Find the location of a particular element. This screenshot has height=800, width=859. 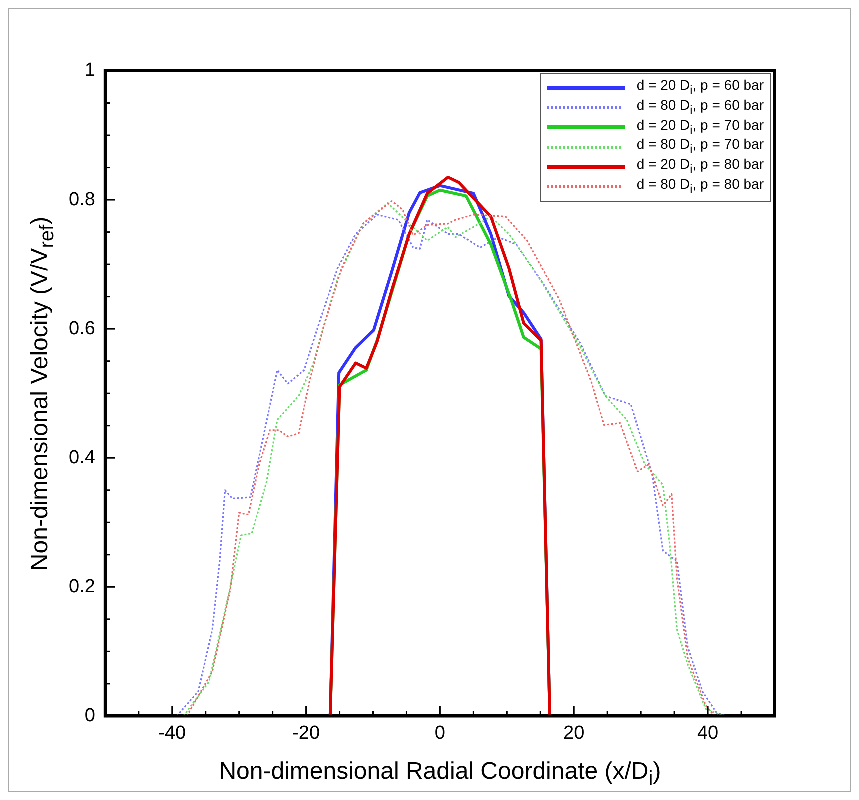

legend-label: d = 20 D$_{i}$, p = 80 bar is located at coordinates (700, 166).